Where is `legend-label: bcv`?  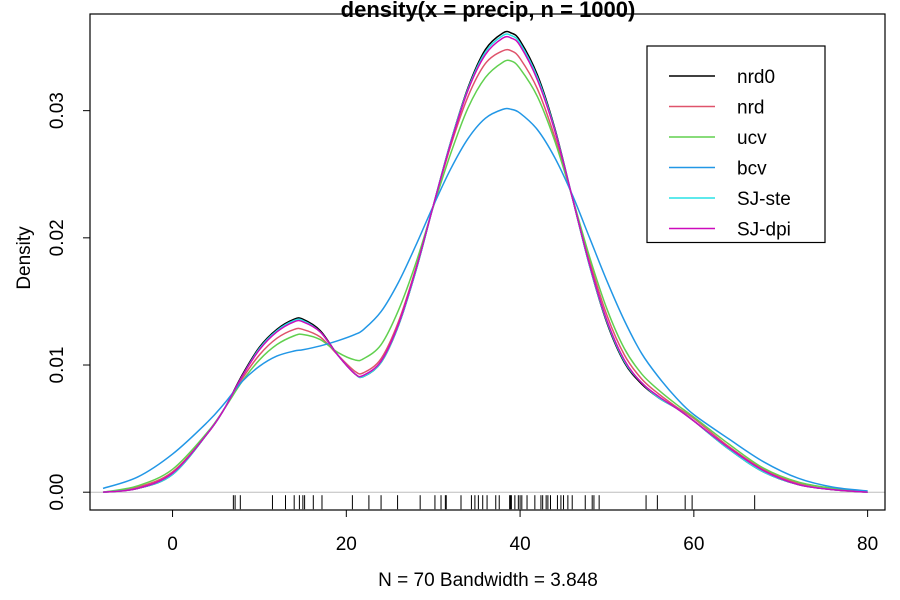
legend-label: bcv is located at coordinates (752, 169).